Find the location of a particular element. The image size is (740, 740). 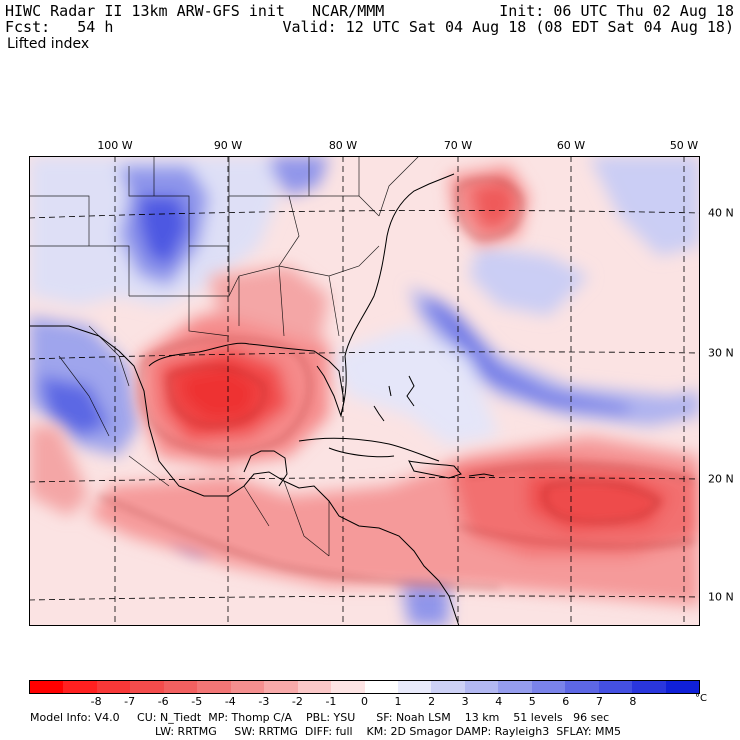

colorbar-unit: °C is located at coordinates (701, 698).